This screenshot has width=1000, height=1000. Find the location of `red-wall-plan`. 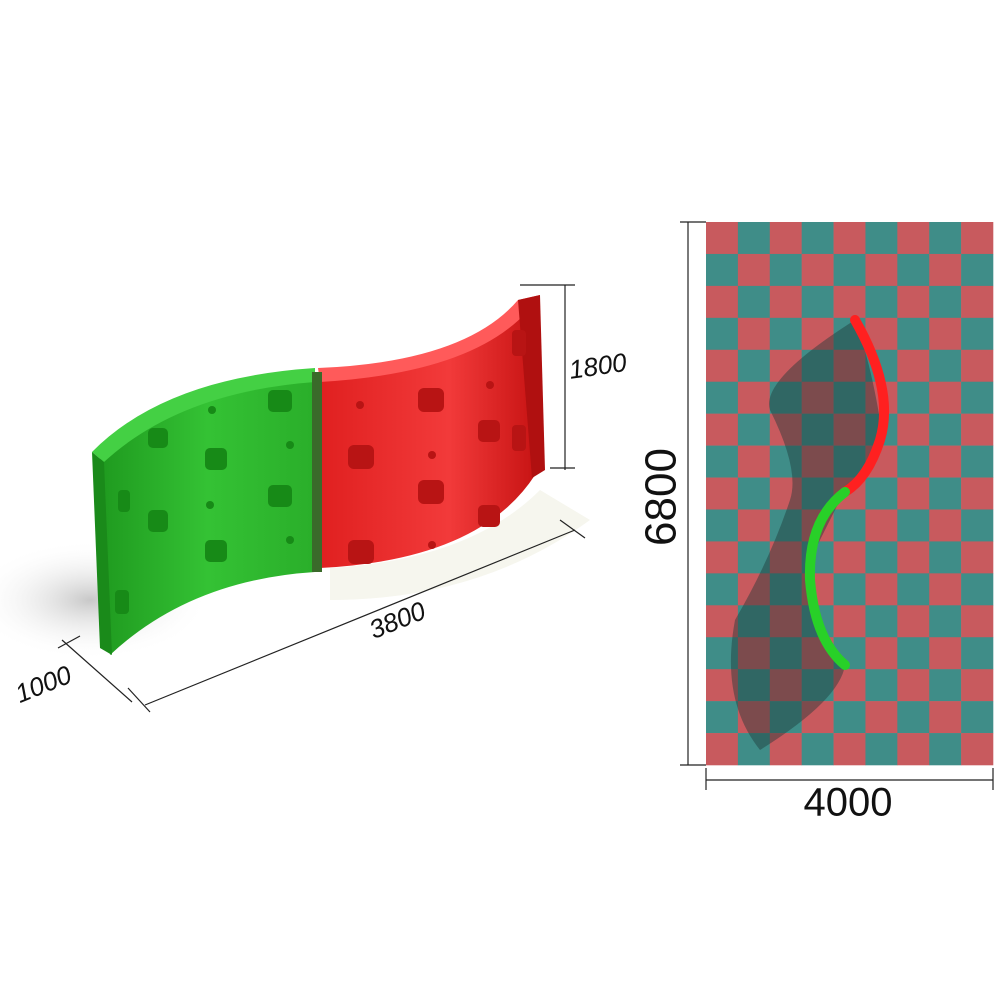

red-wall-plan is located at coordinates (865, 406).